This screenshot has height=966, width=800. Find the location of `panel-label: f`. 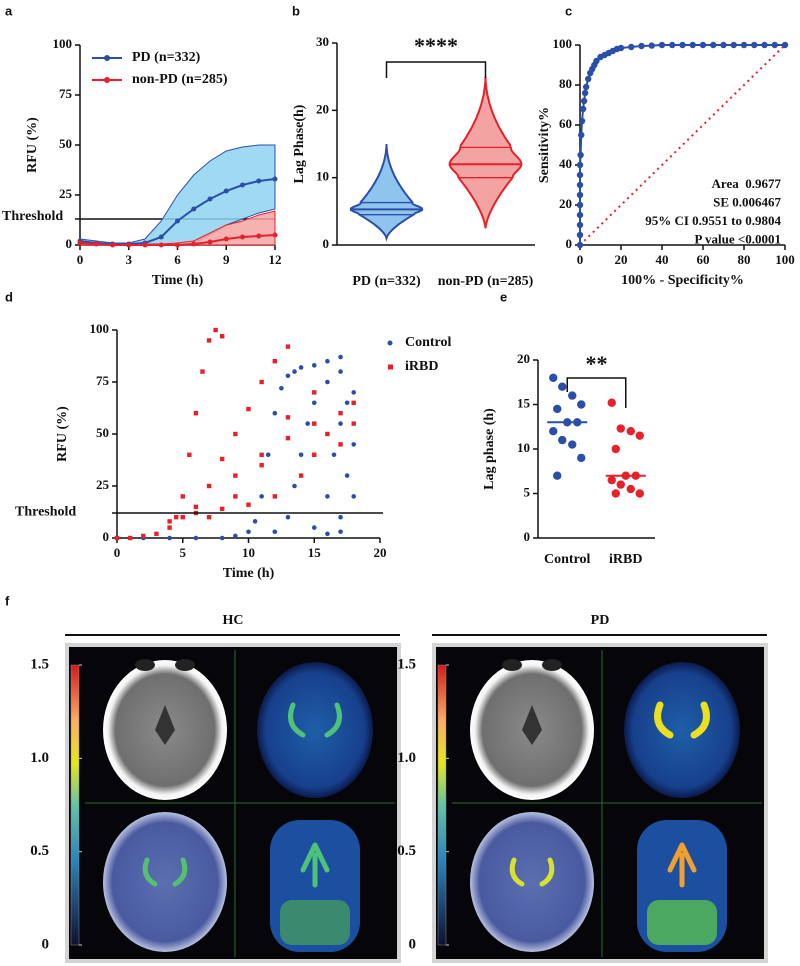

panel-label: f is located at coordinates (7, 600).